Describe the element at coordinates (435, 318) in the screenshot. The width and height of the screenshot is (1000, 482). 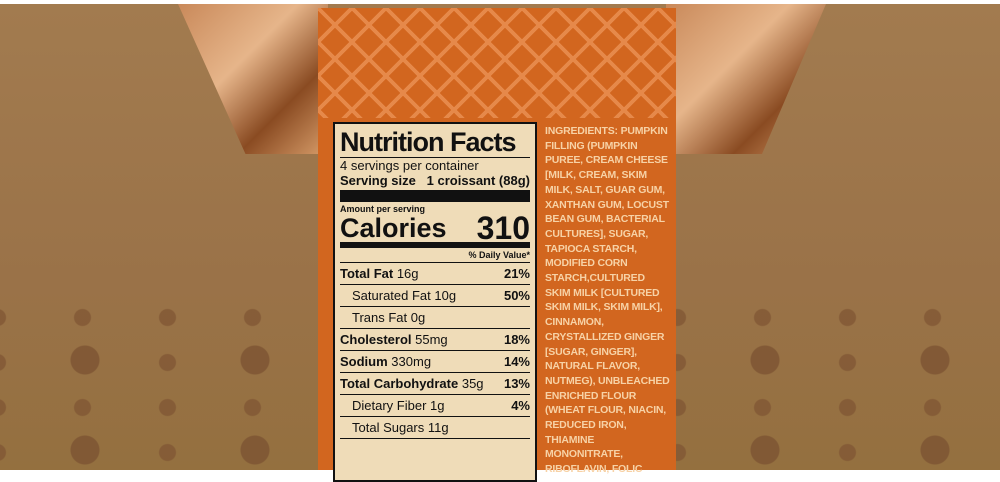
I see `nutrient-row: Trans Fat 0g` at that location.